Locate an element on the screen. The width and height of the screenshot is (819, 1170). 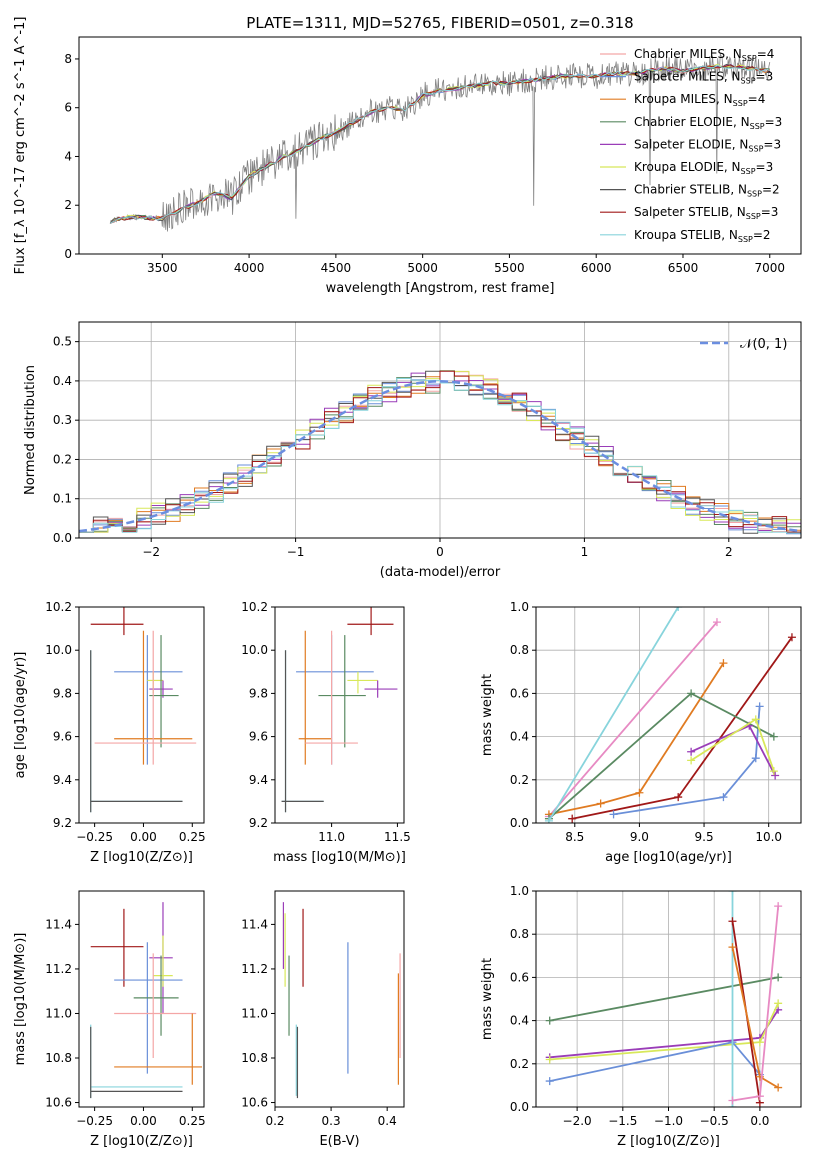
y-tick-label: 2 is located at coordinates (68, 205).